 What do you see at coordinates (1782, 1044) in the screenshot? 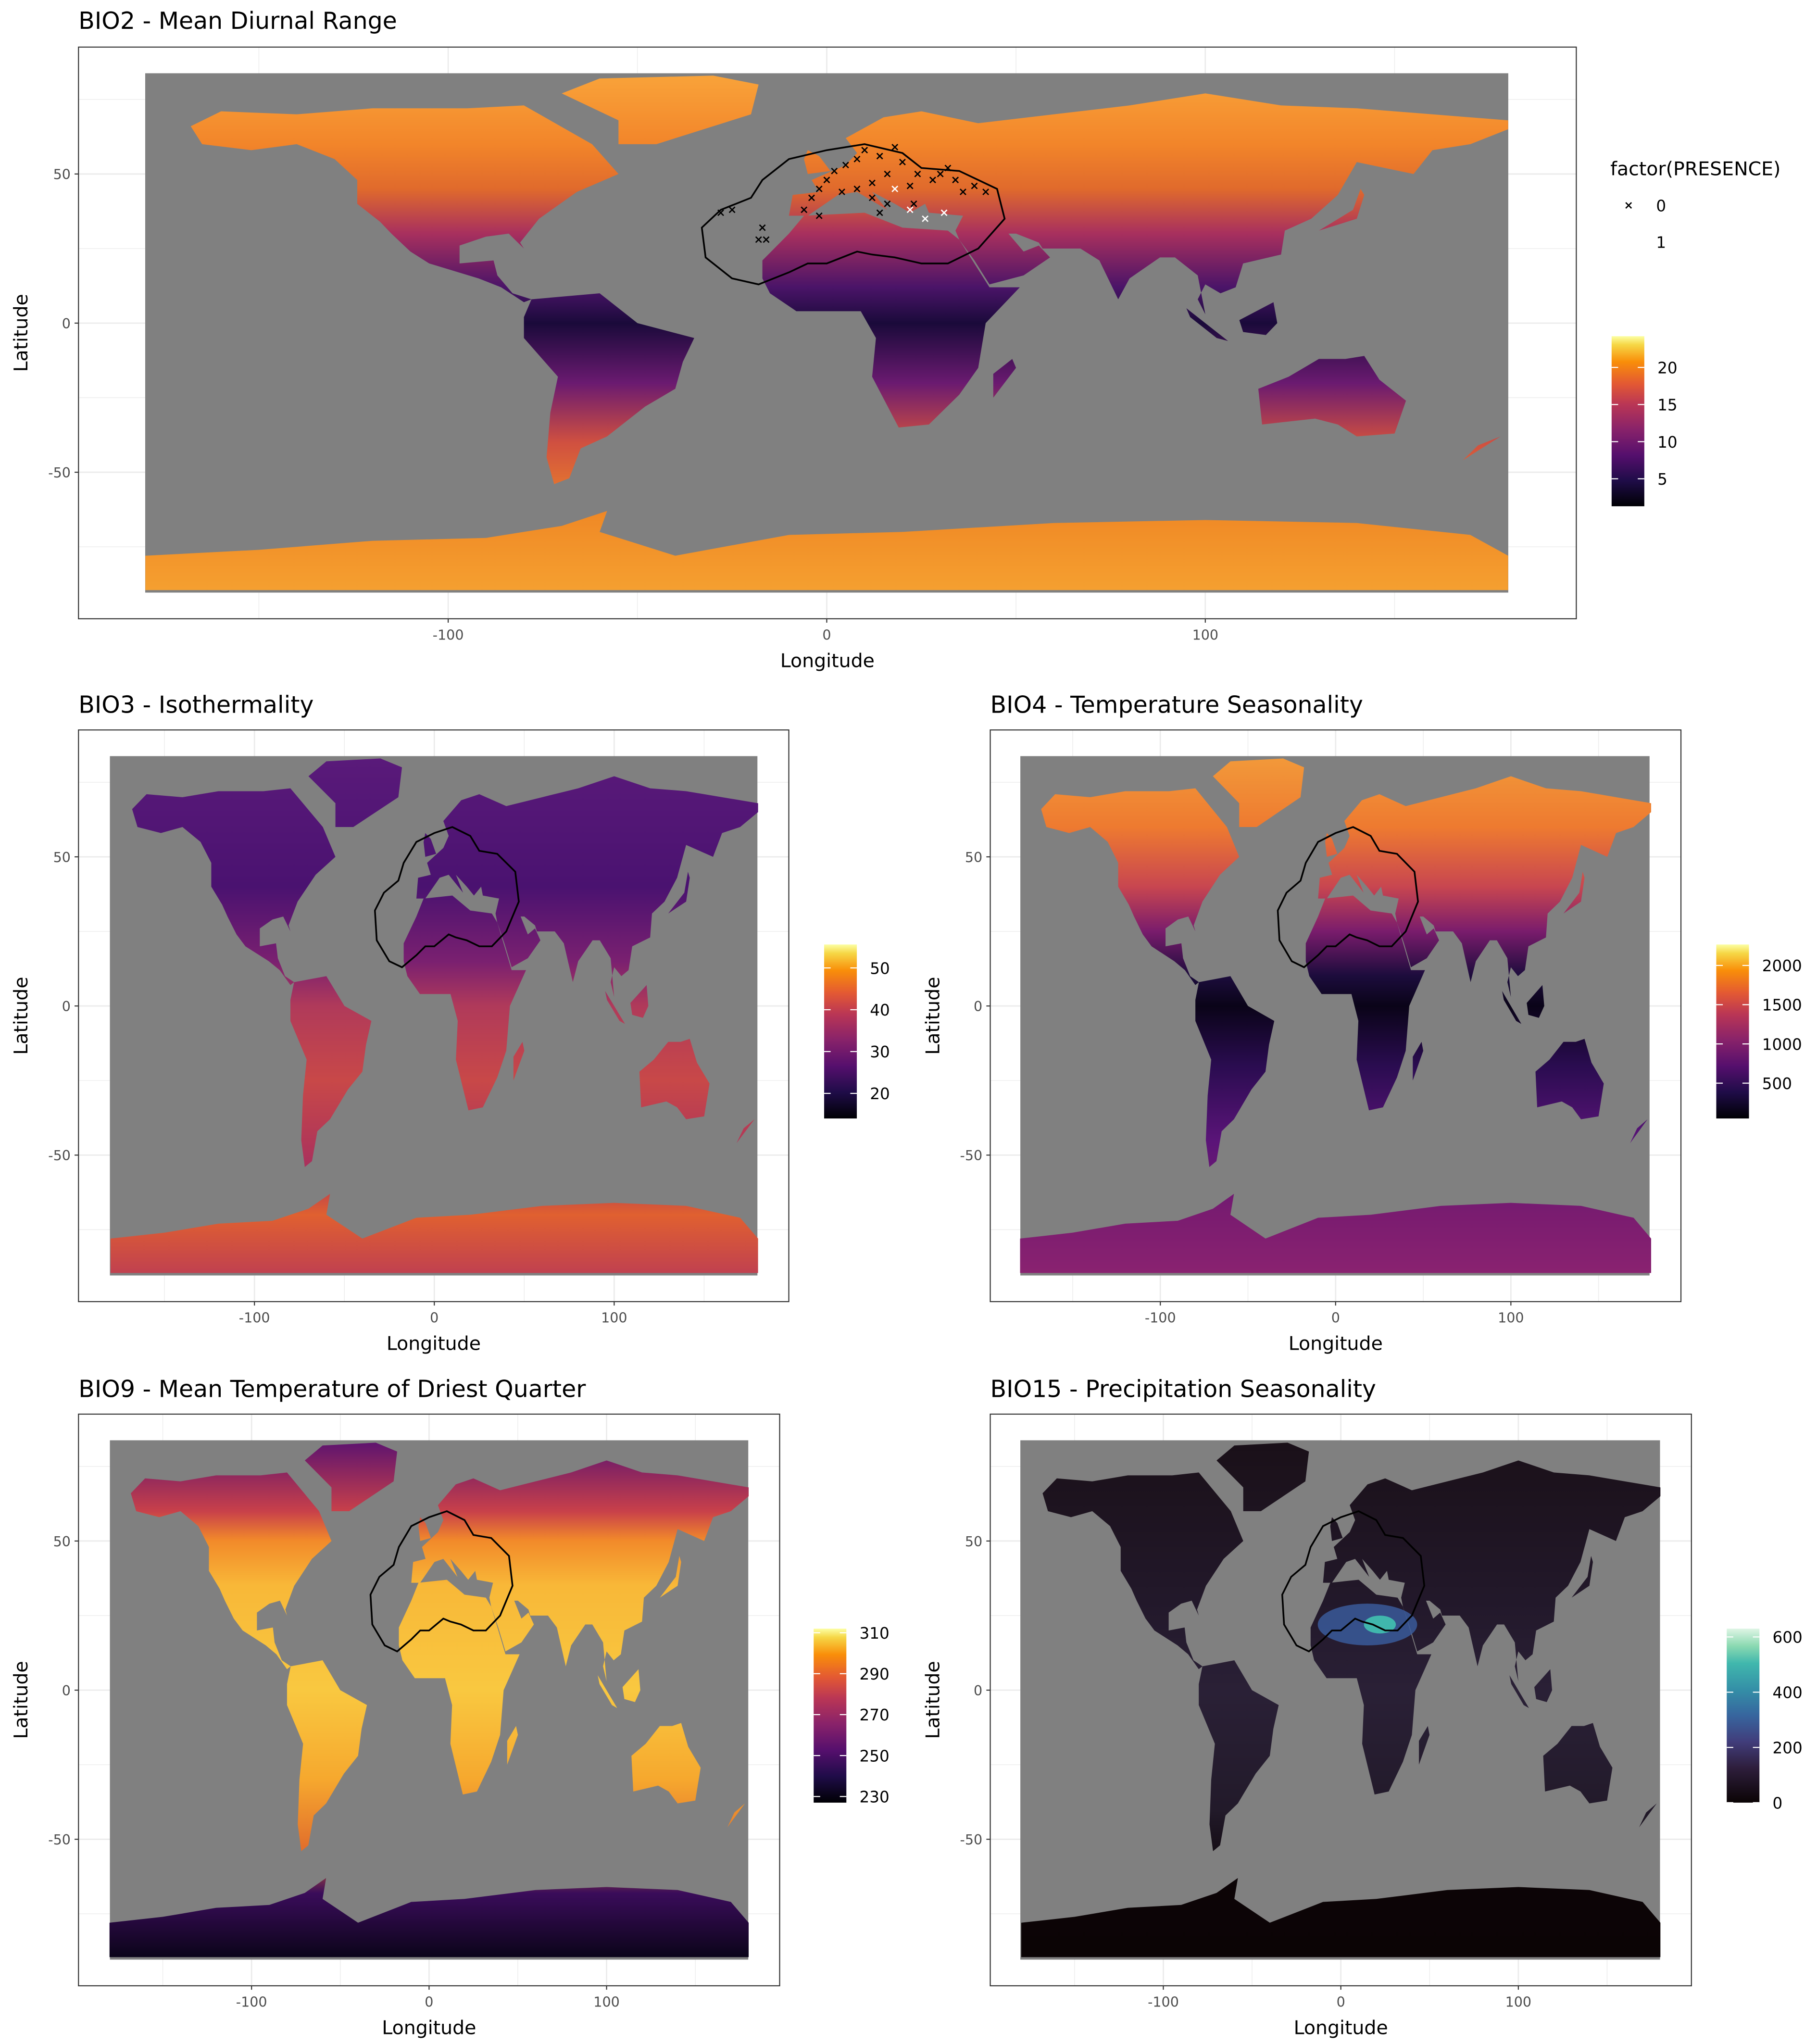
I see `colorbar-label: 1000` at bounding box center [1782, 1044].